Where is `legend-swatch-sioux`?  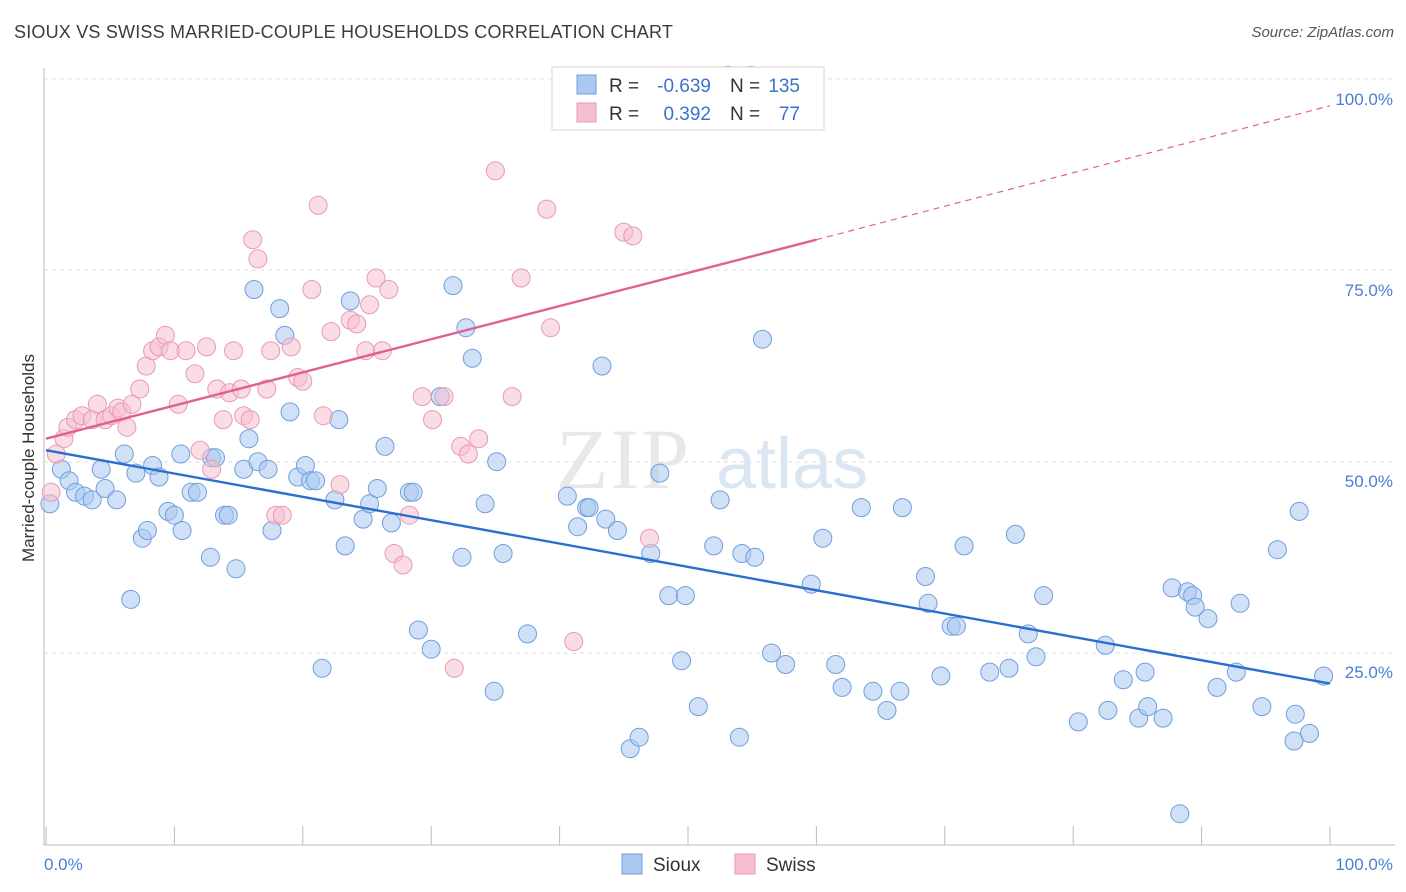 legend-swatch-sioux is located at coordinates (586, 84).